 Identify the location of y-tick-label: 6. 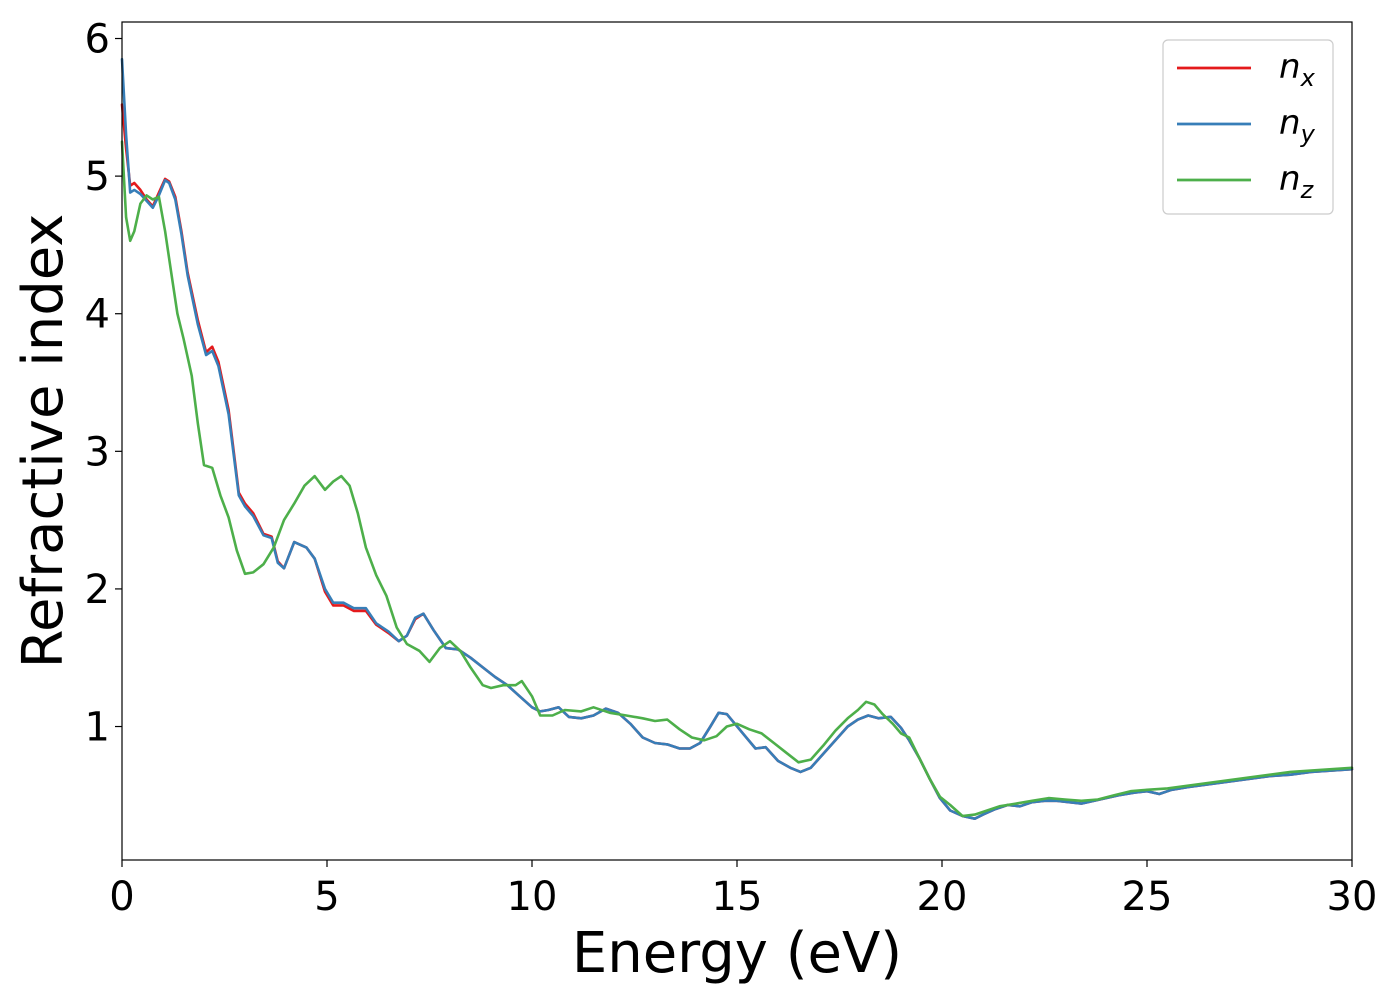
(97, 40).